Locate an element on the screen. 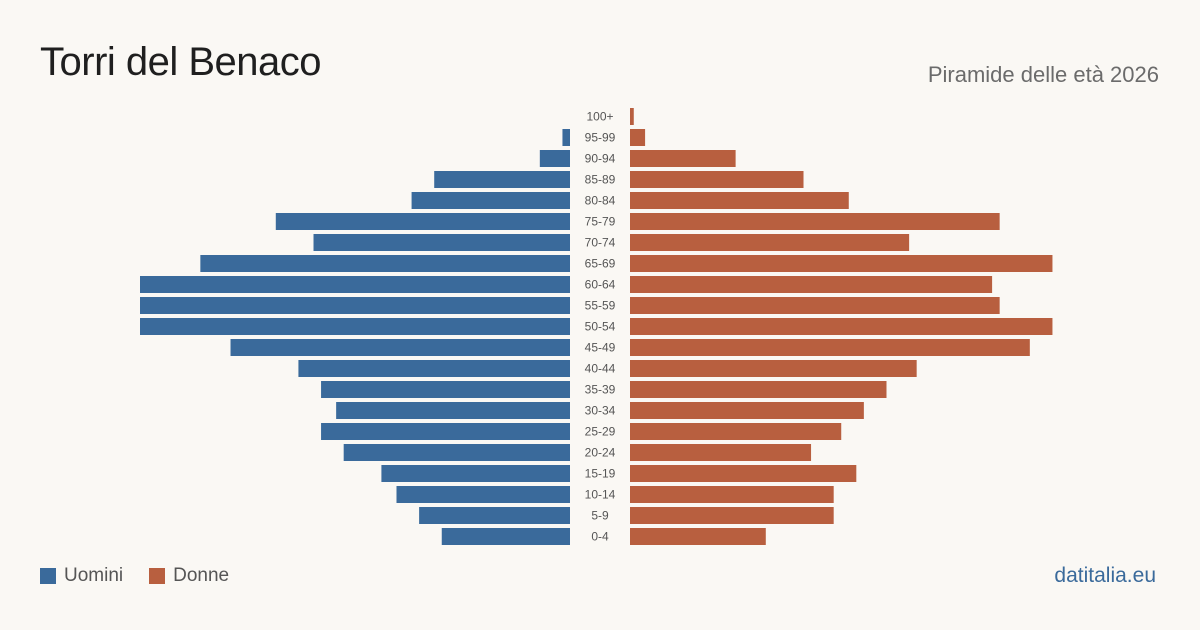 The width and height of the screenshot is (1200, 630). age-label-100+: 100+ is located at coordinates (599, 117).